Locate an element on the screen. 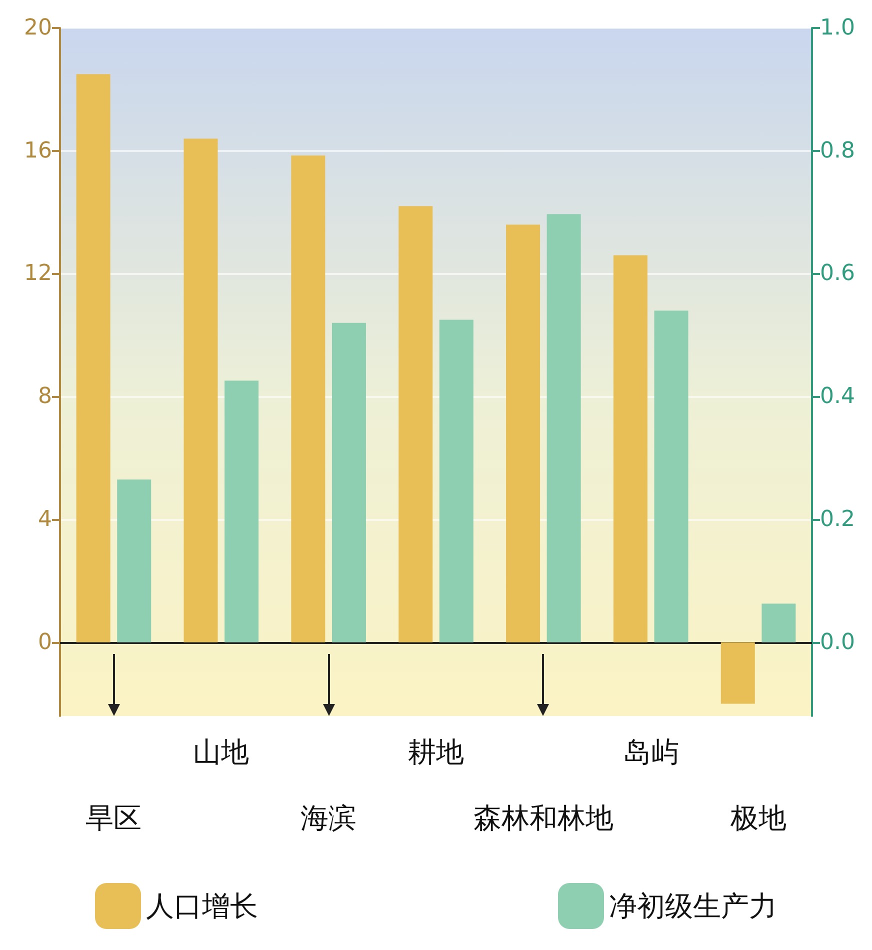 The width and height of the screenshot is (872, 950). x-tick-label: 旱区 is located at coordinates (114, 818).